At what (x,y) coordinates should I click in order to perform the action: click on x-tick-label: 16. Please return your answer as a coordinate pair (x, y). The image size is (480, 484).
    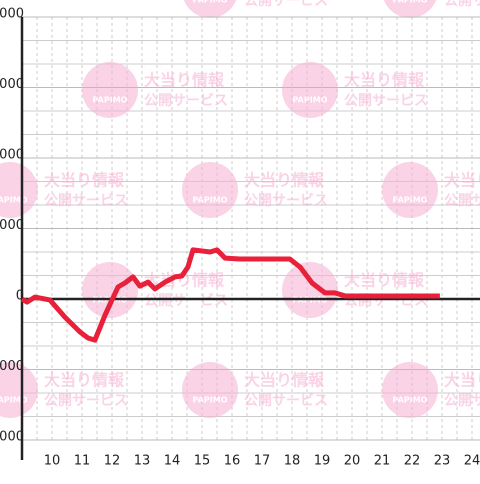
    Looking at the image, I should click on (232, 461).